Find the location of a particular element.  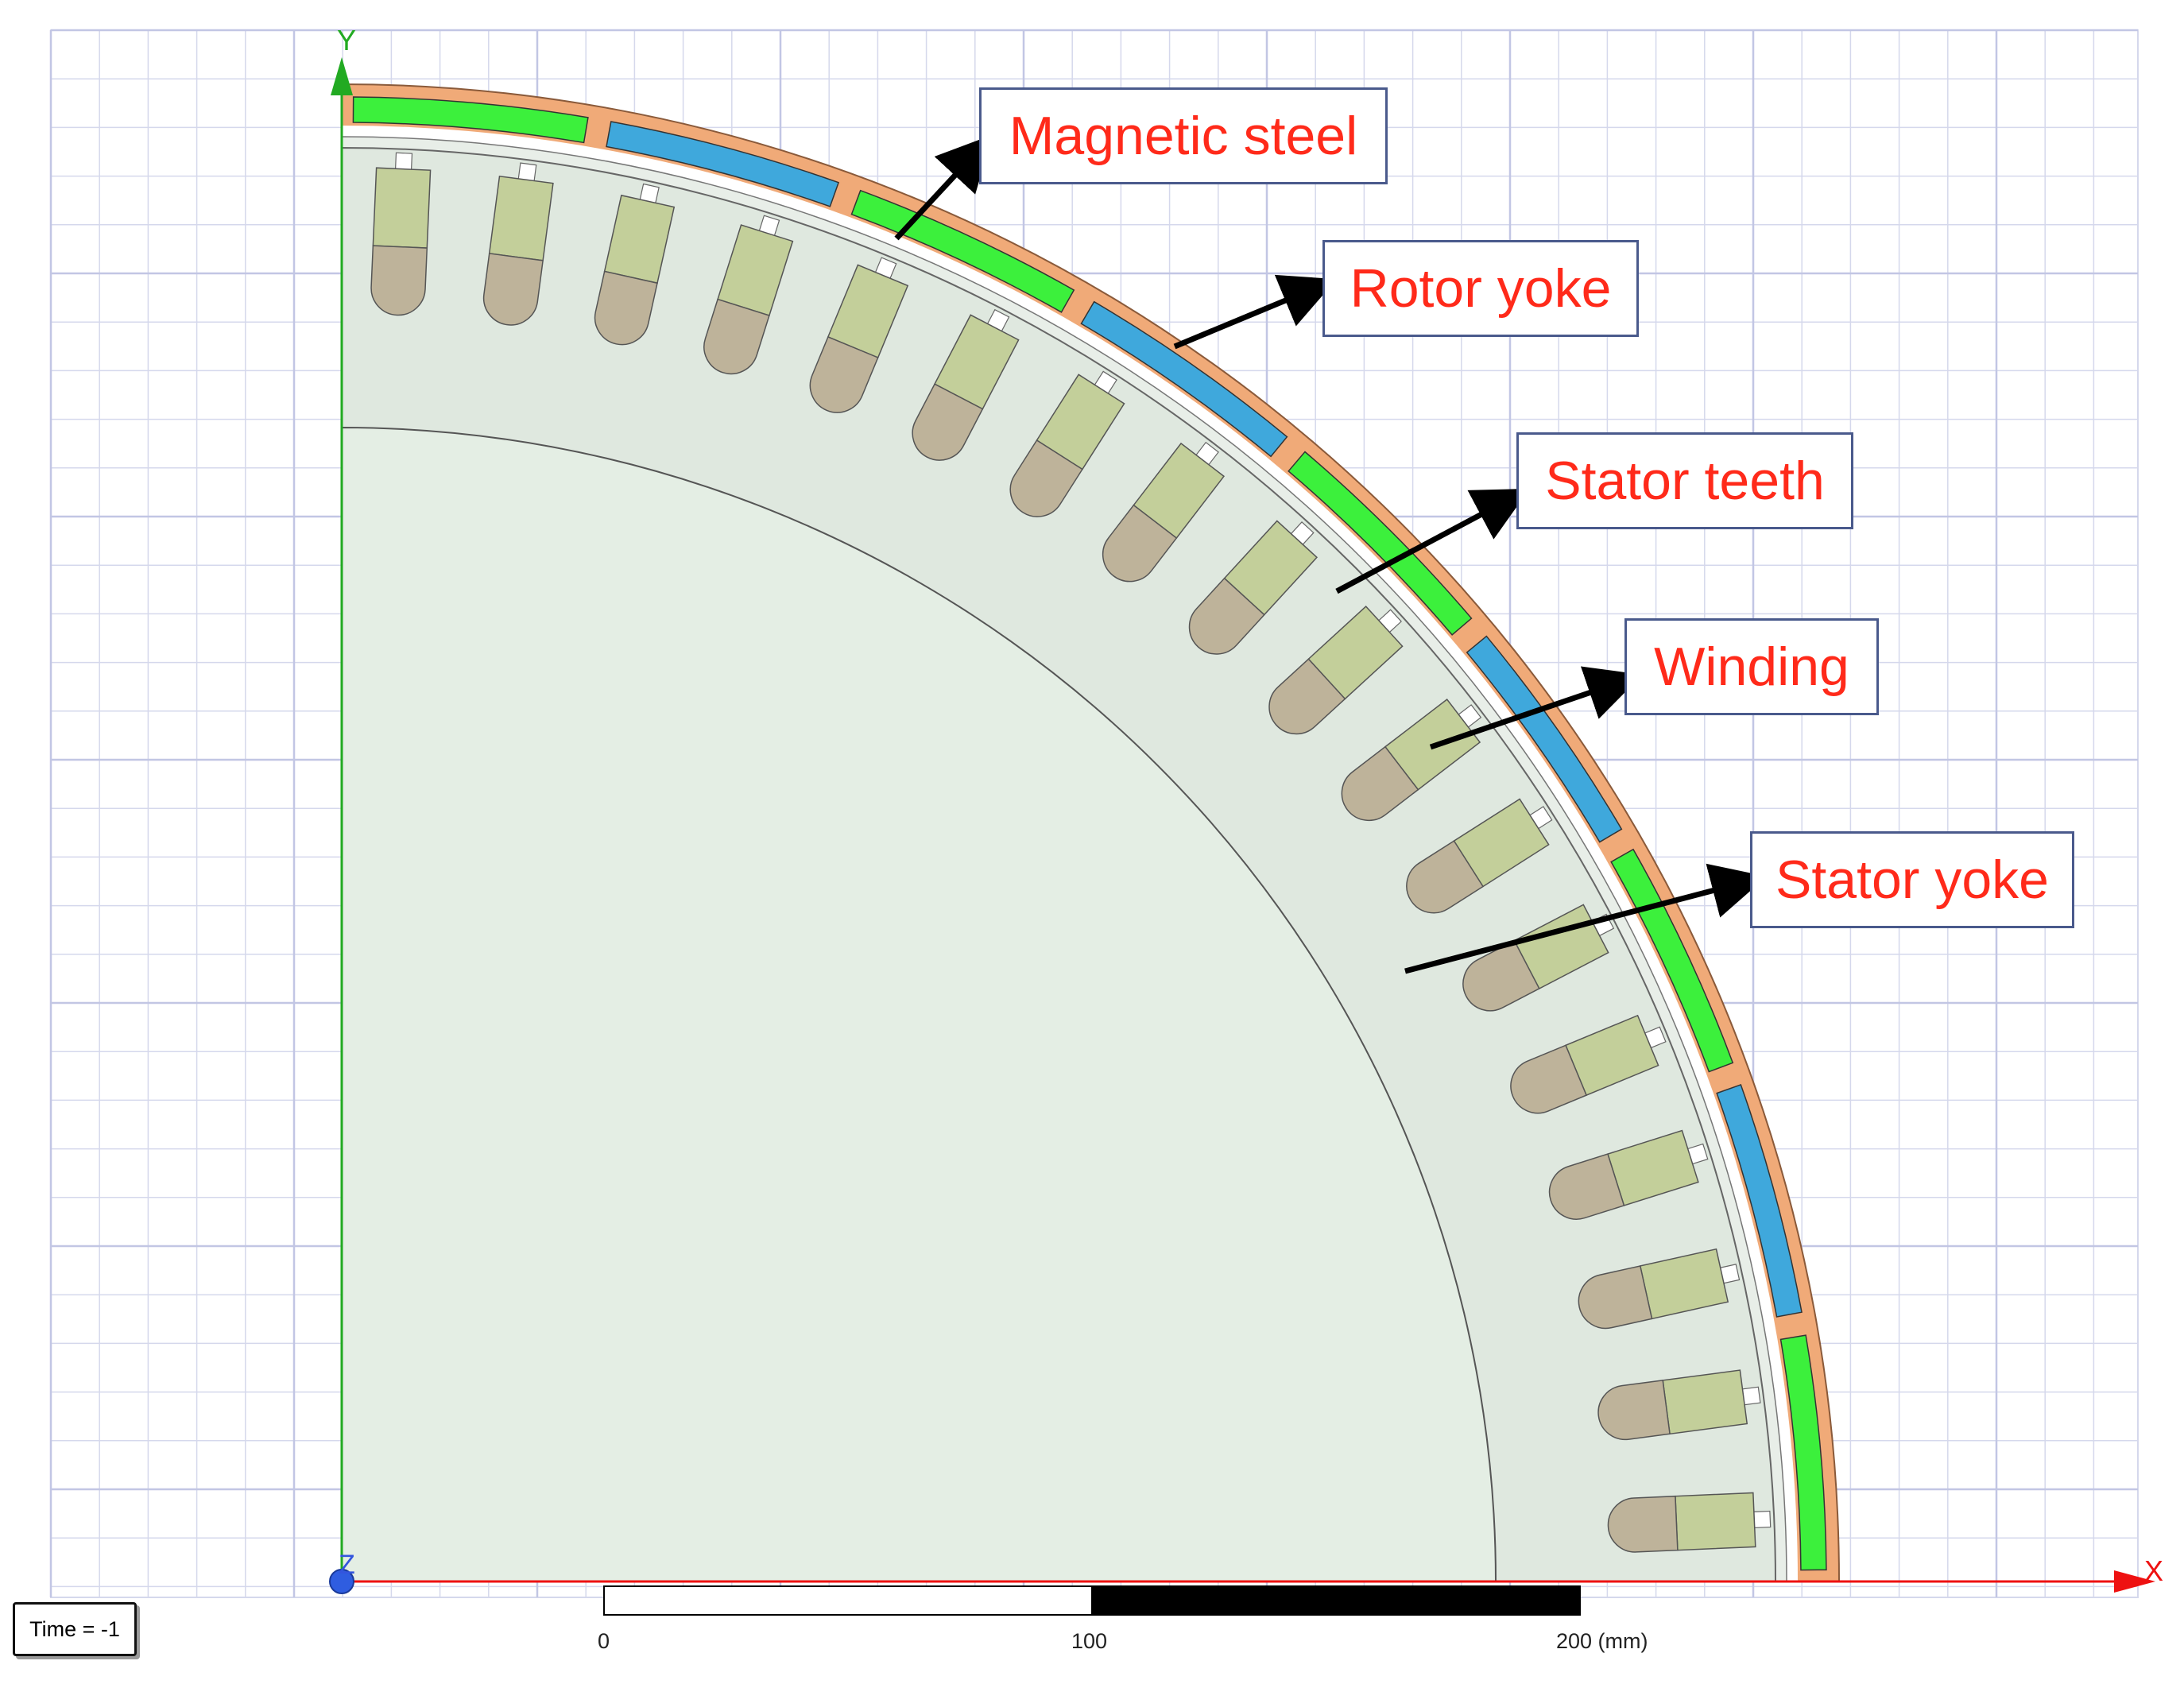

x-axis-label: X is located at coordinates (2154, 1570).